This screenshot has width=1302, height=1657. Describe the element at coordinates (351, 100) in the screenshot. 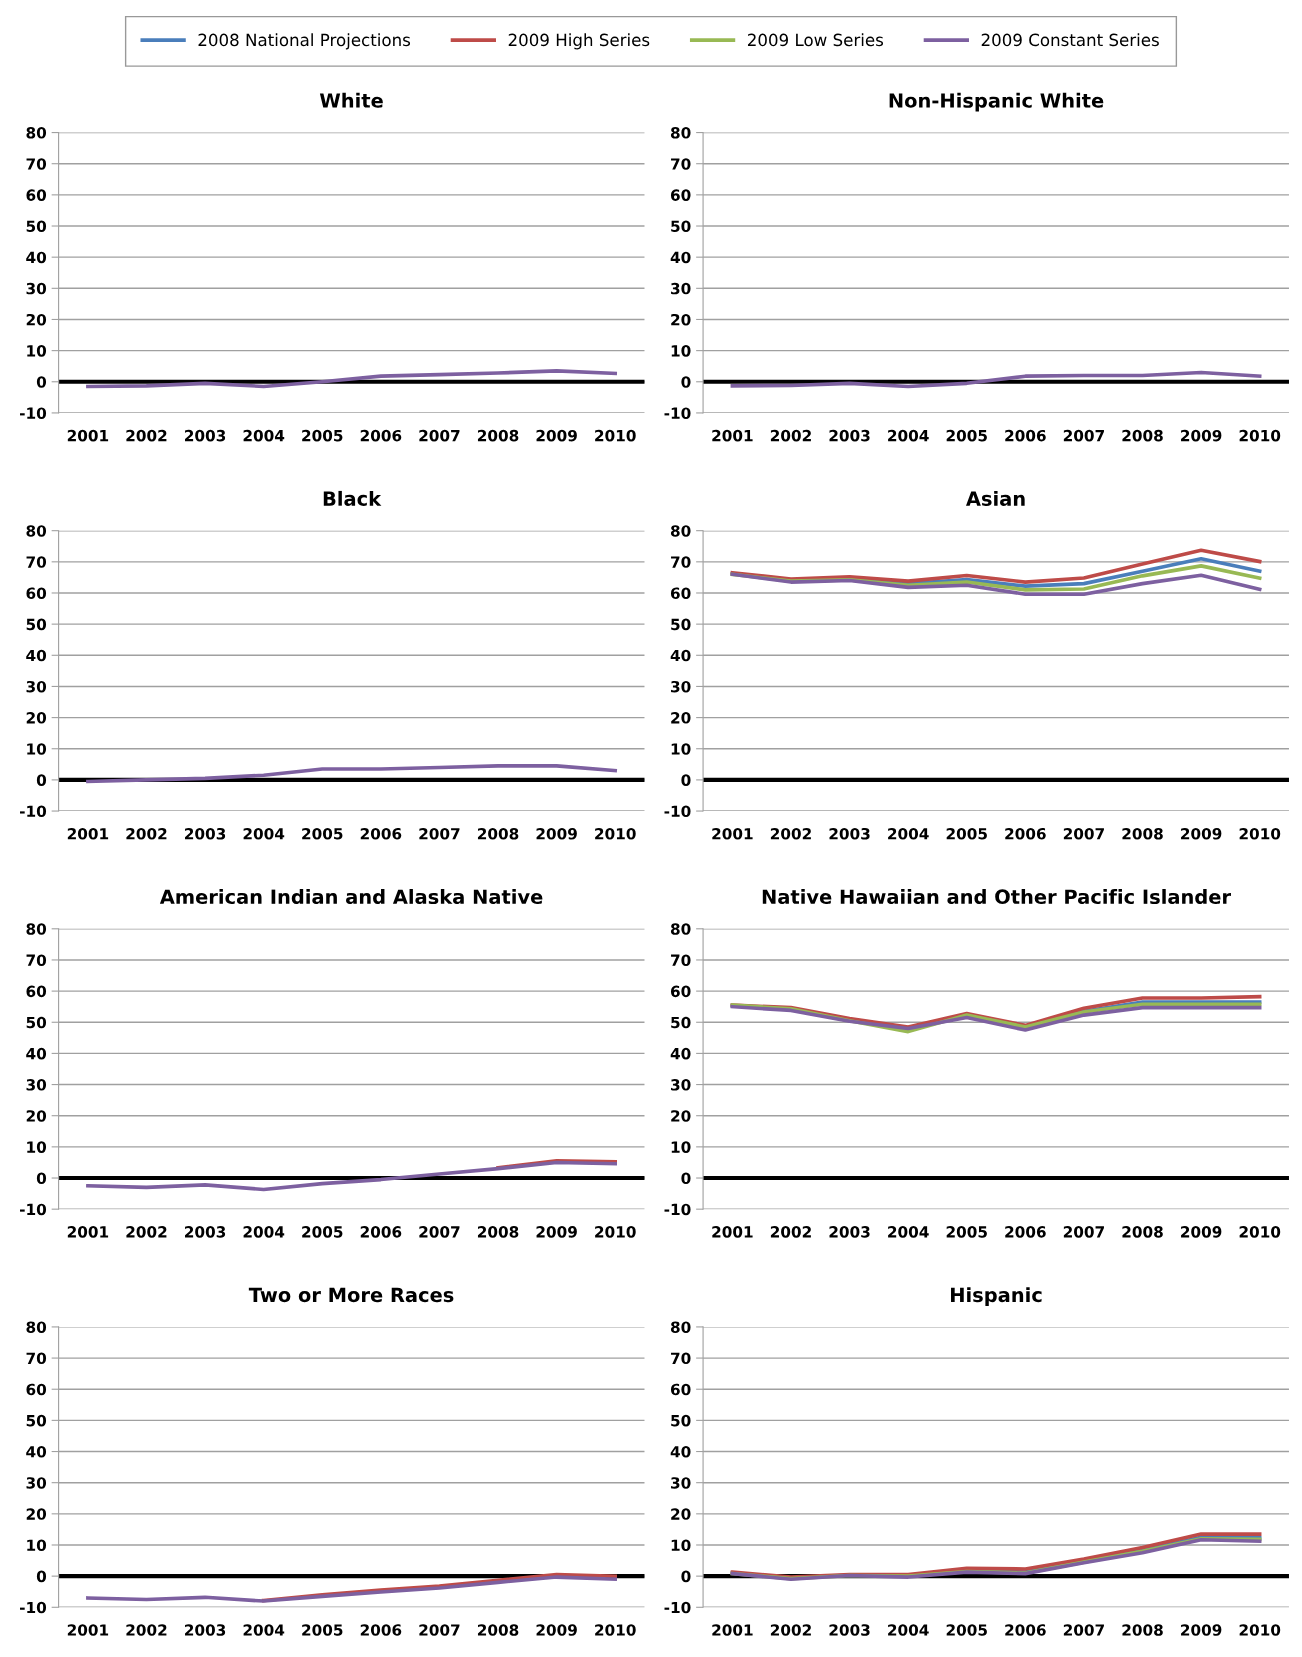

I see `chart-title: White` at that location.